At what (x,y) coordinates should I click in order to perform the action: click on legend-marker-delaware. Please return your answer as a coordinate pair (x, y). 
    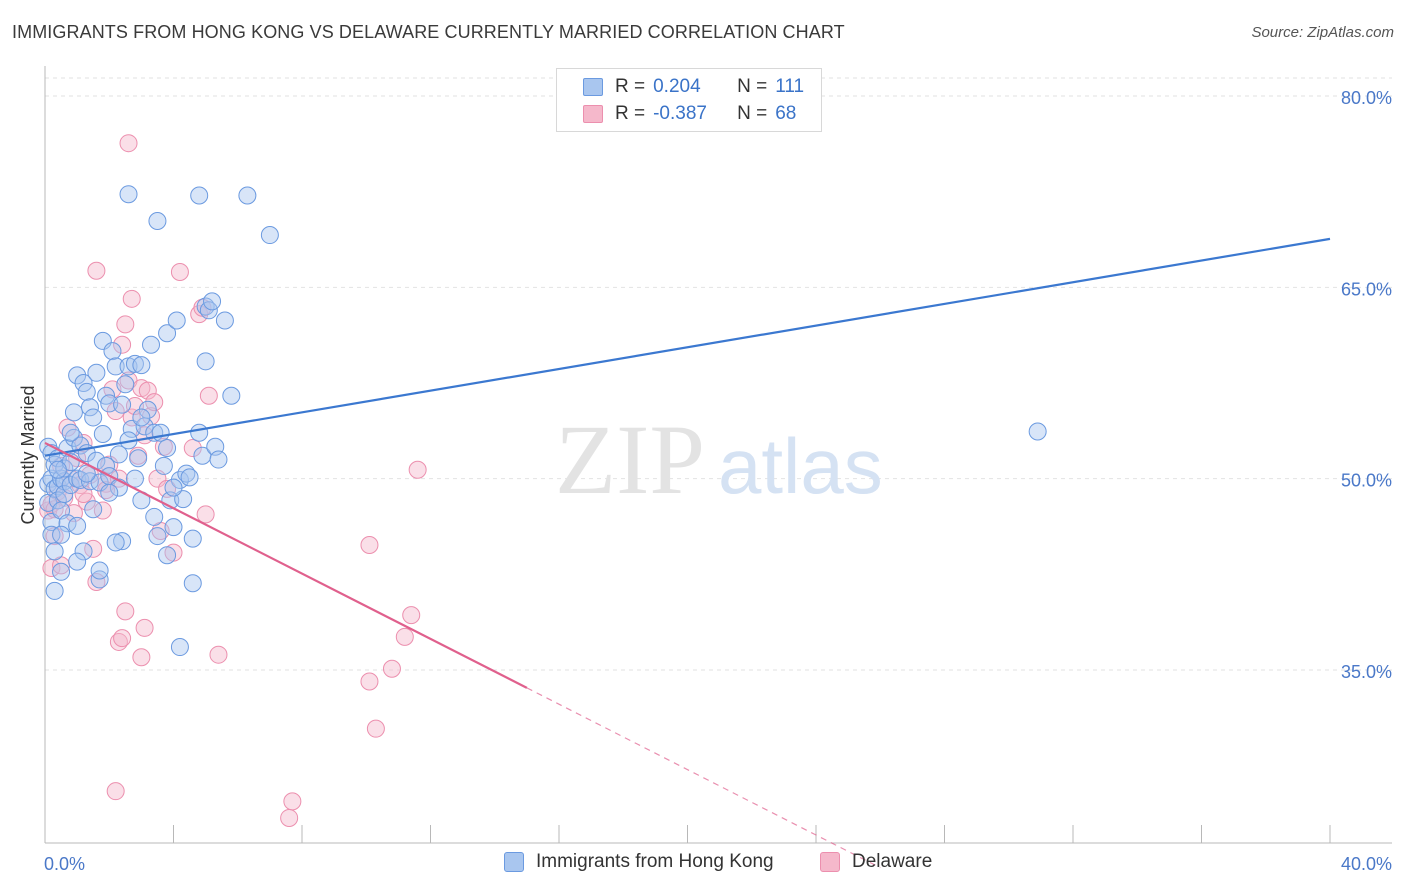
    Looking at the image, I should click on (830, 862).